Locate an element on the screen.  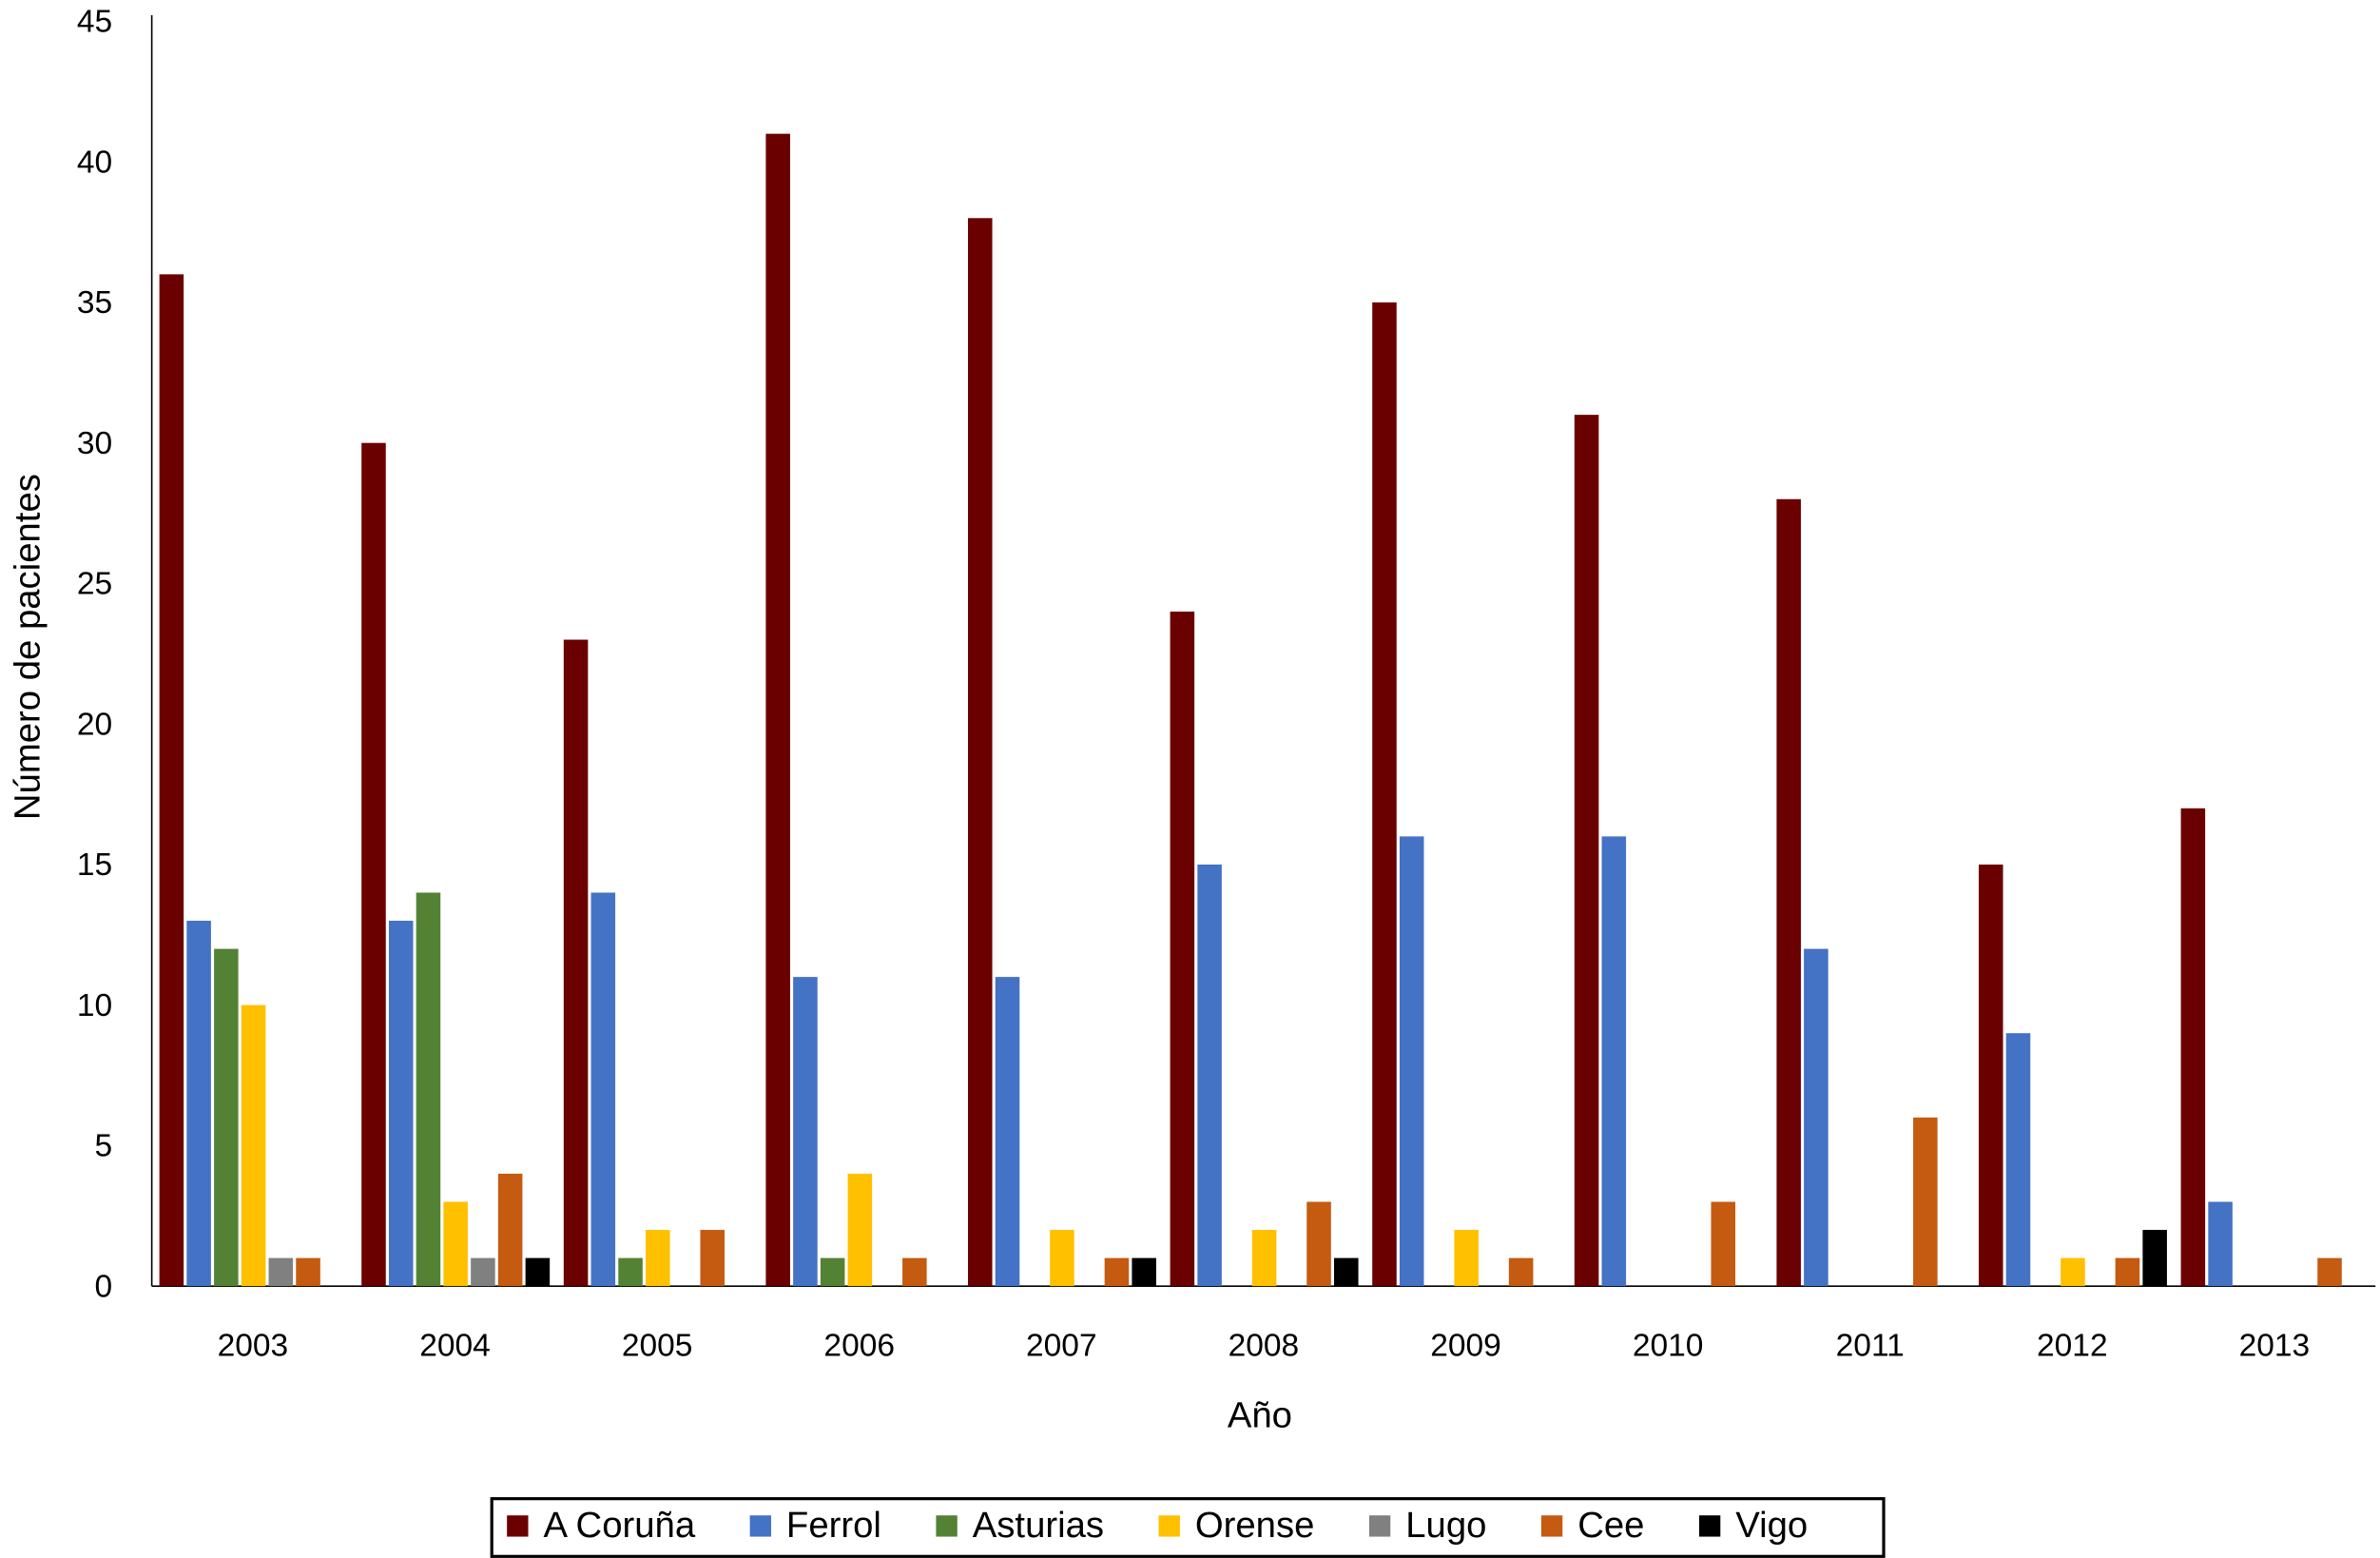
y-tick-label: 15 is located at coordinates (94, 865).